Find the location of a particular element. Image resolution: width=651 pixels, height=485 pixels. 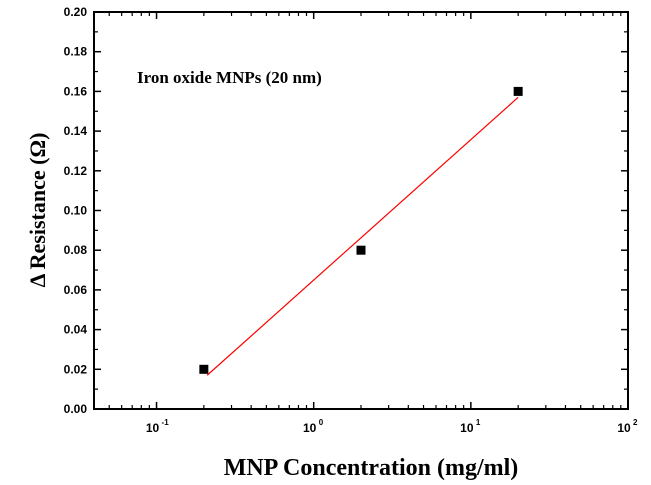

x-tick-exponent: 2 is located at coordinates (635, 422).